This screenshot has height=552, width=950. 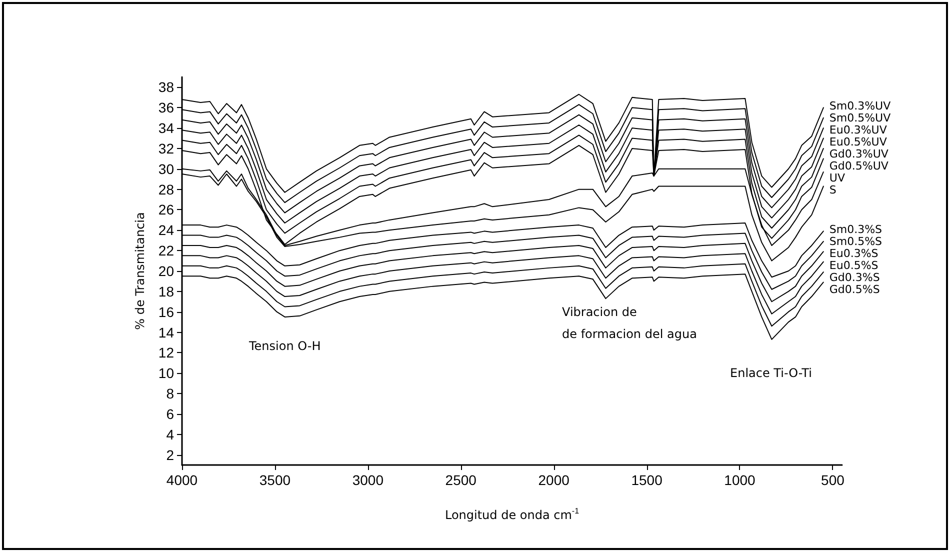 What do you see at coordinates (166, 230) in the screenshot?
I see `y-tick-label: 24` at bounding box center [166, 230].